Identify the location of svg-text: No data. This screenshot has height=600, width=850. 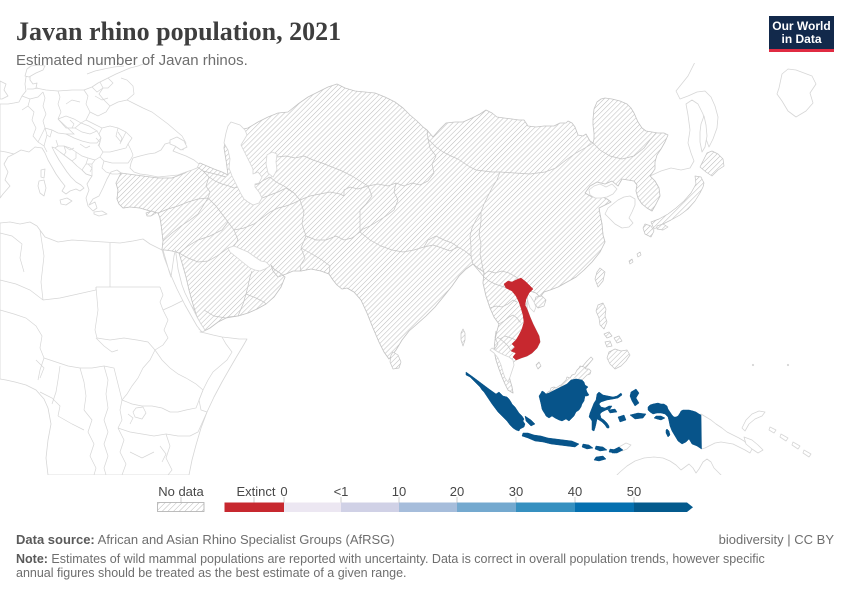
(181, 491).